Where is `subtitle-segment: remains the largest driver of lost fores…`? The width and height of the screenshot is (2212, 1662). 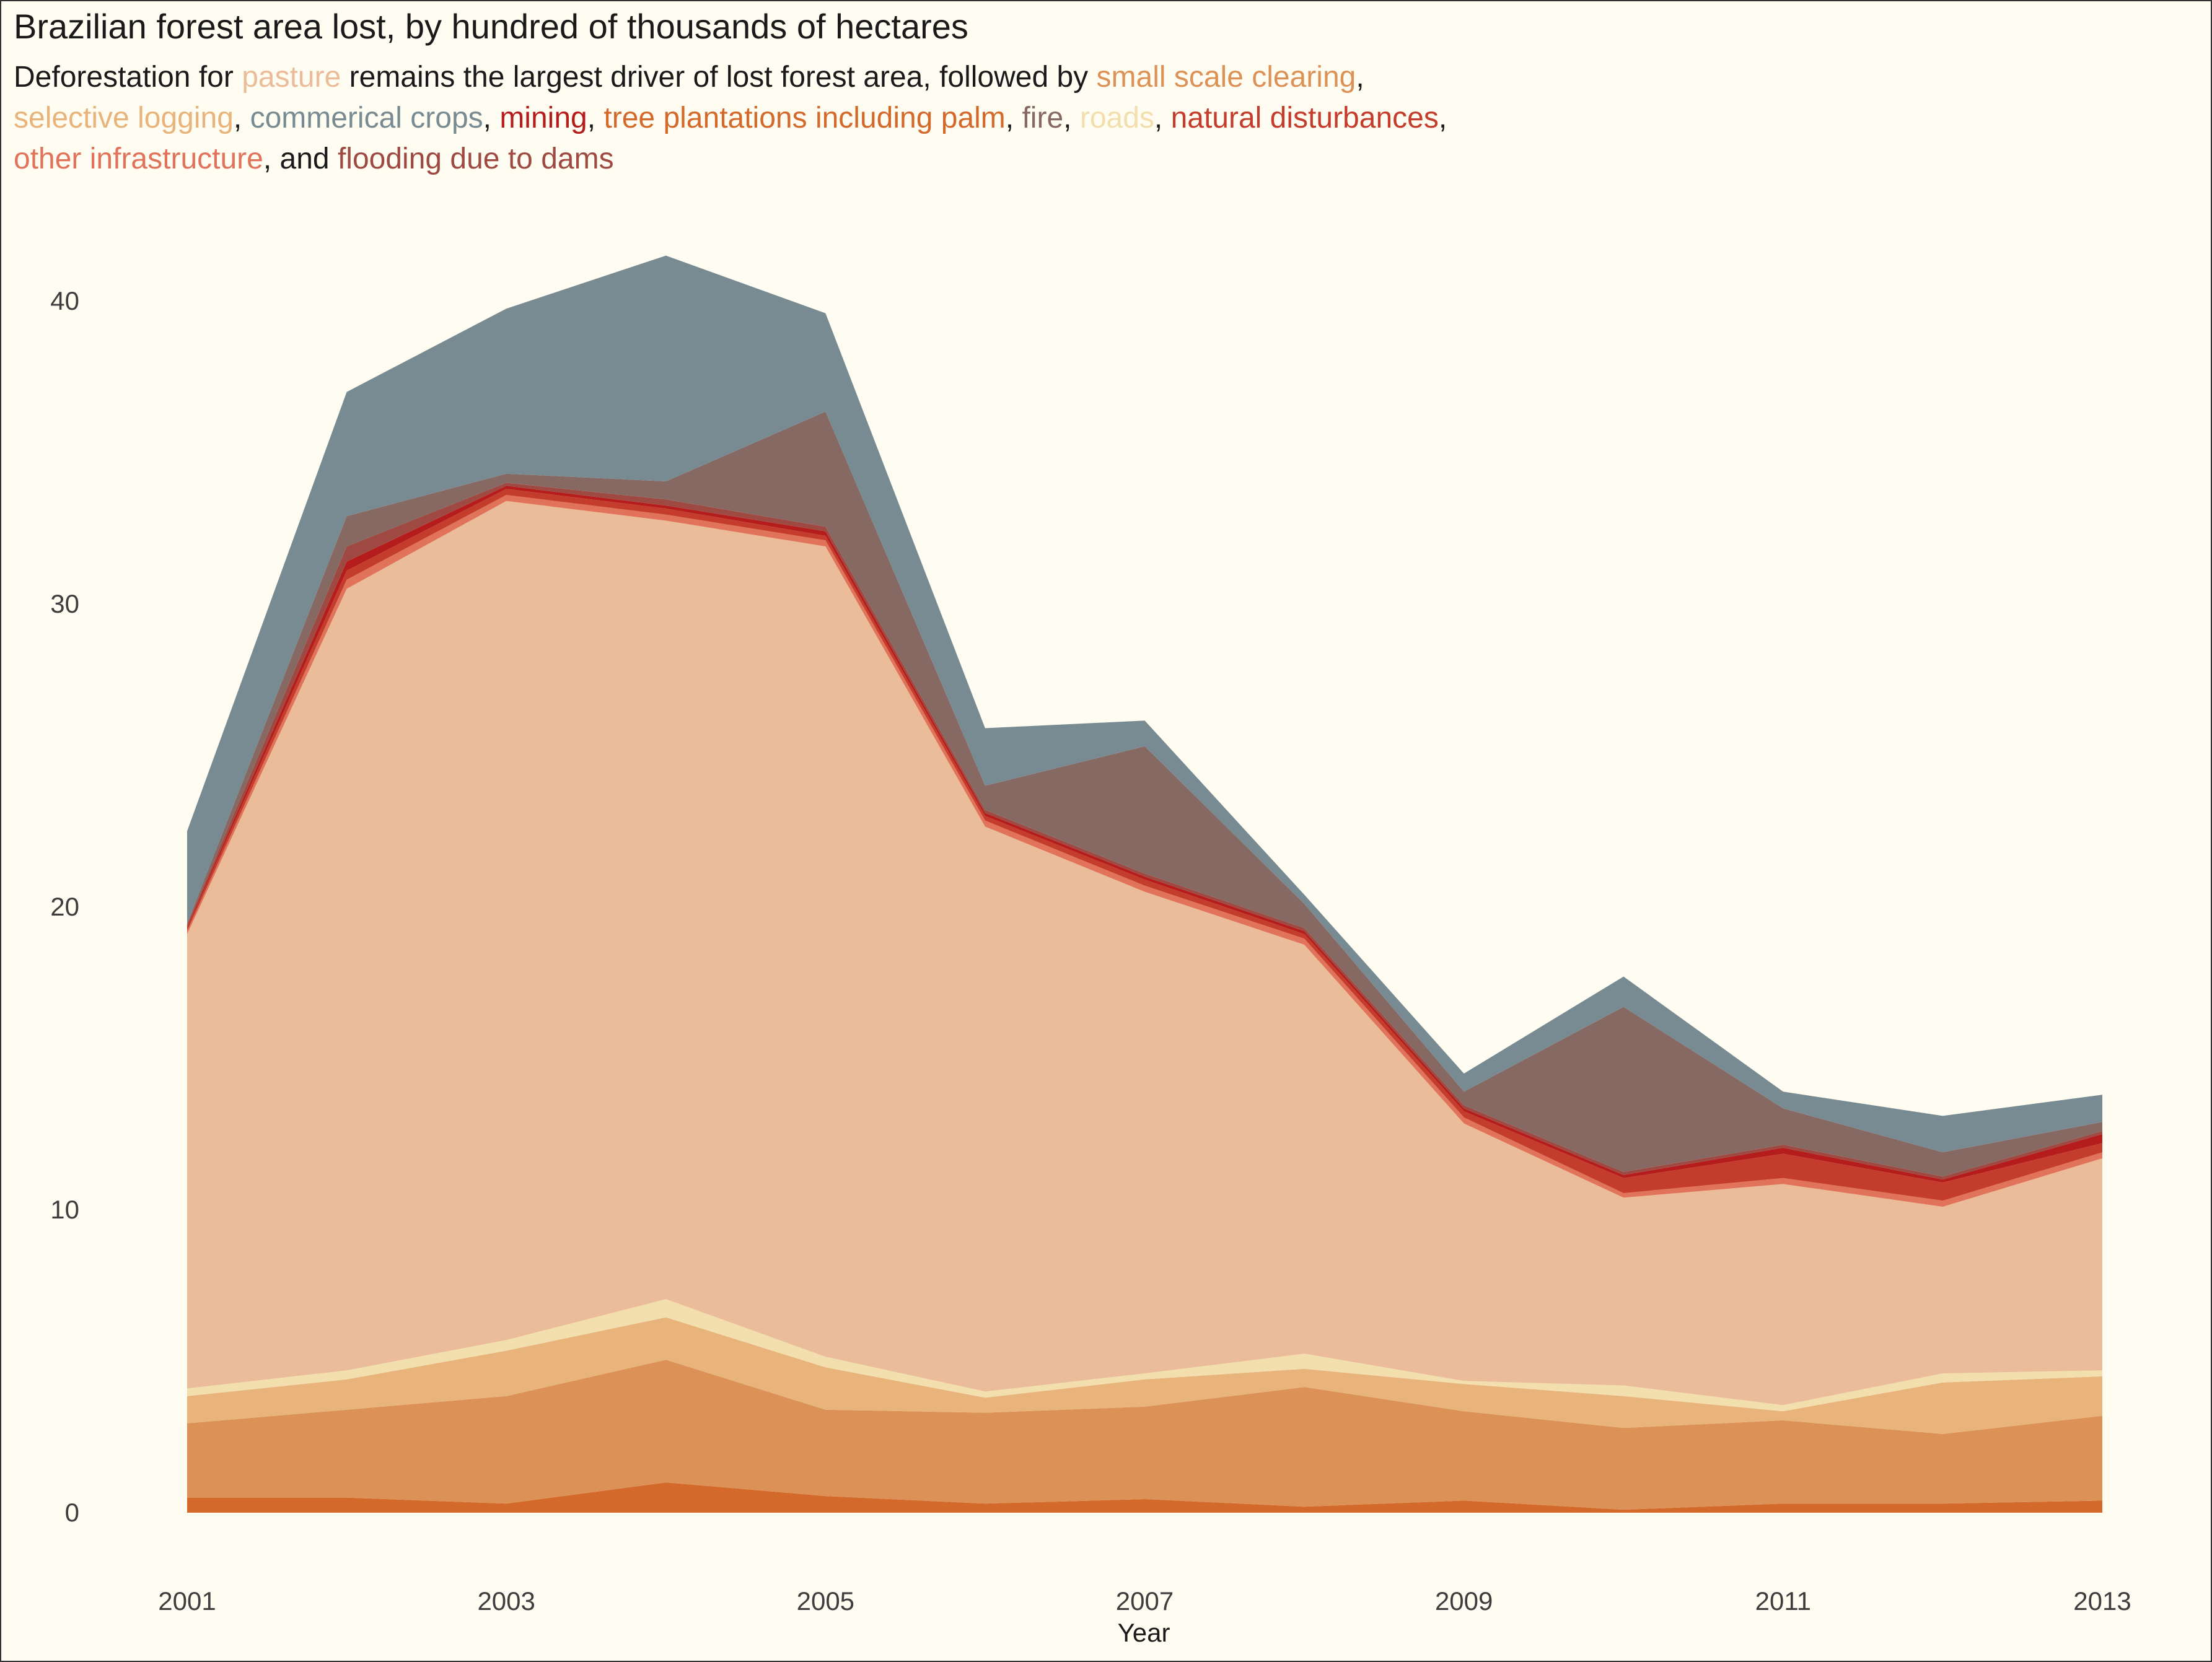
subtitle-segment: remains the largest driver of lost fores… is located at coordinates (719, 77).